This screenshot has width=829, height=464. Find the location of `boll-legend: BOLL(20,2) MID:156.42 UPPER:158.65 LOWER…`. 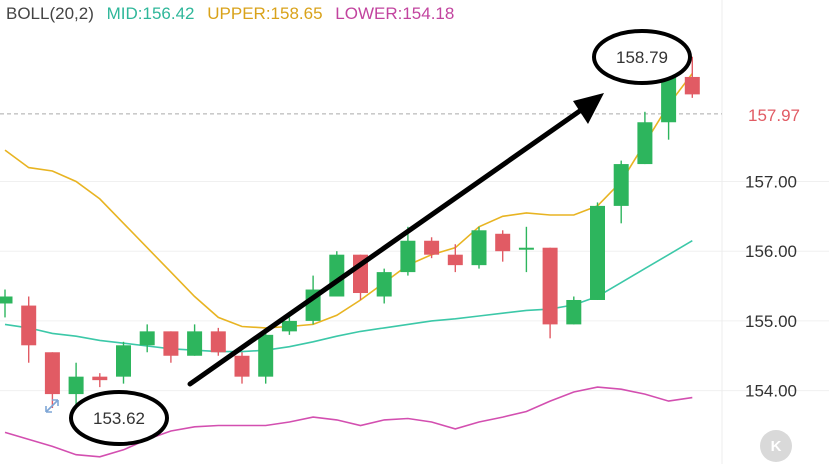

boll-legend: BOLL(20,2) MID:156.42 UPPER:158.65 LOWER… is located at coordinates (234, 14).